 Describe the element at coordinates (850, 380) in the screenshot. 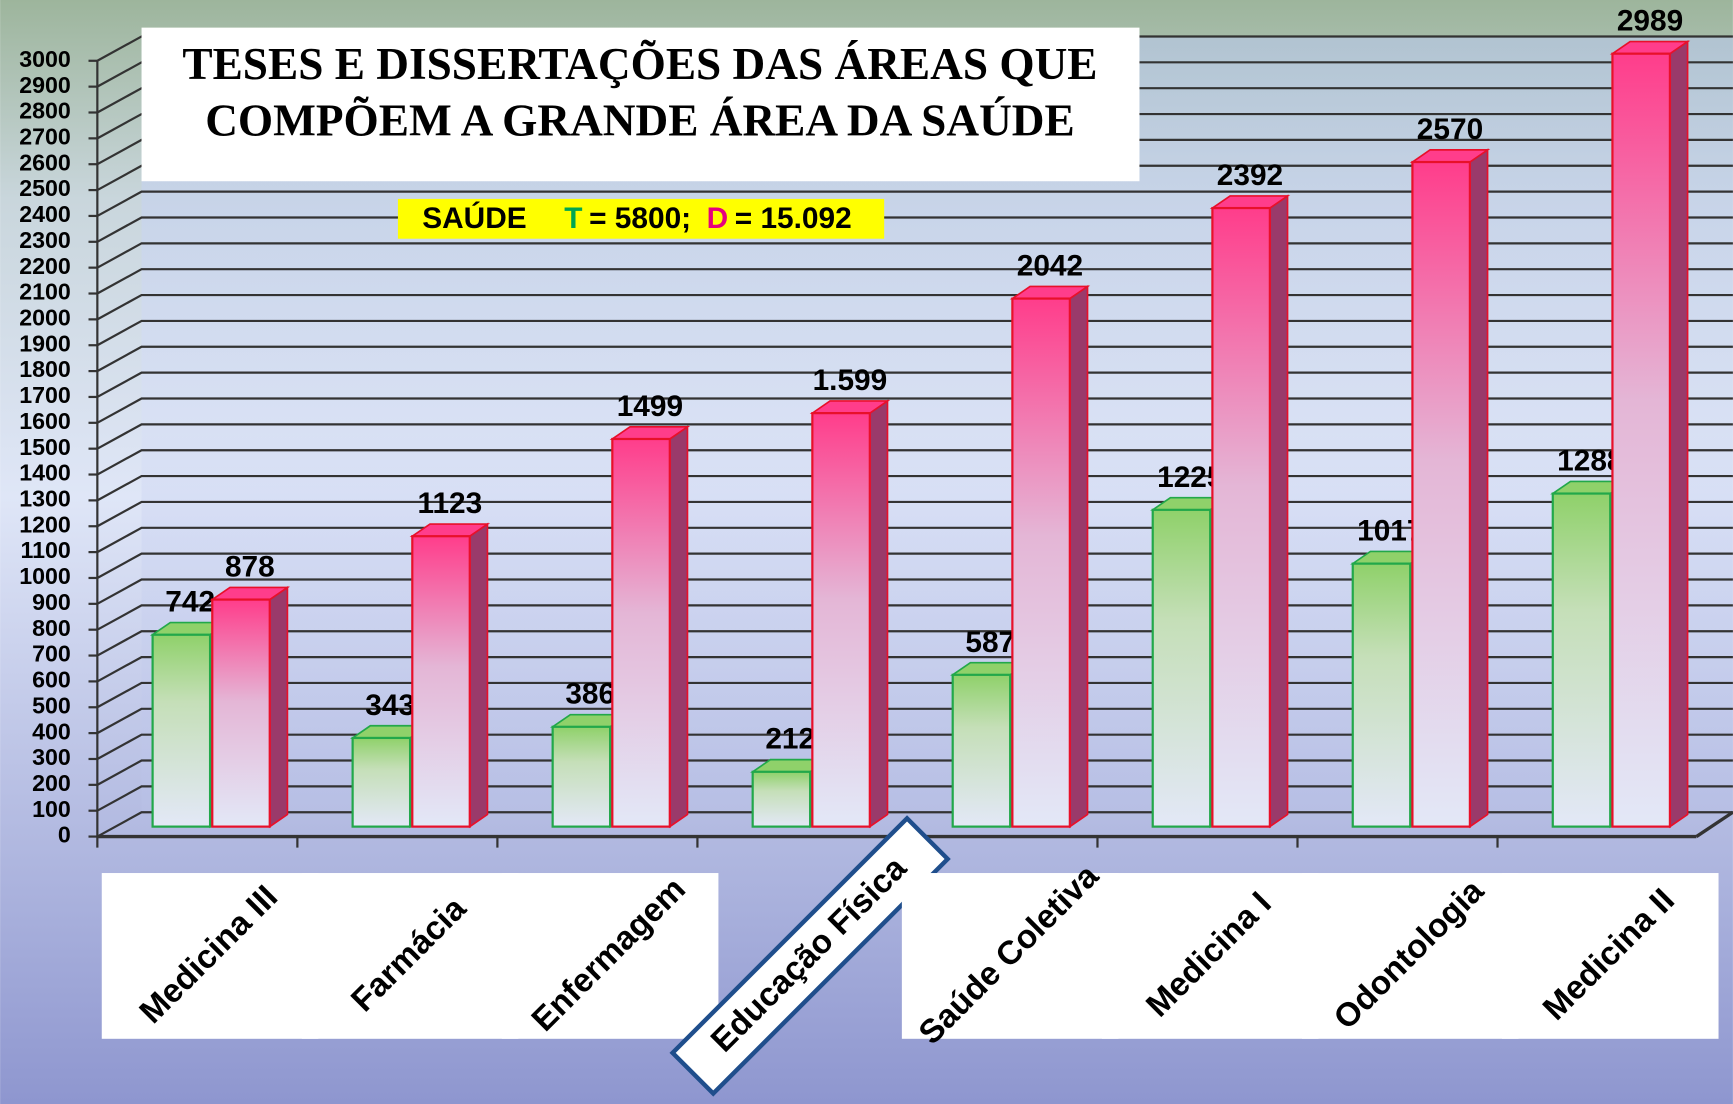

I see `data-label: 1.599` at that location.